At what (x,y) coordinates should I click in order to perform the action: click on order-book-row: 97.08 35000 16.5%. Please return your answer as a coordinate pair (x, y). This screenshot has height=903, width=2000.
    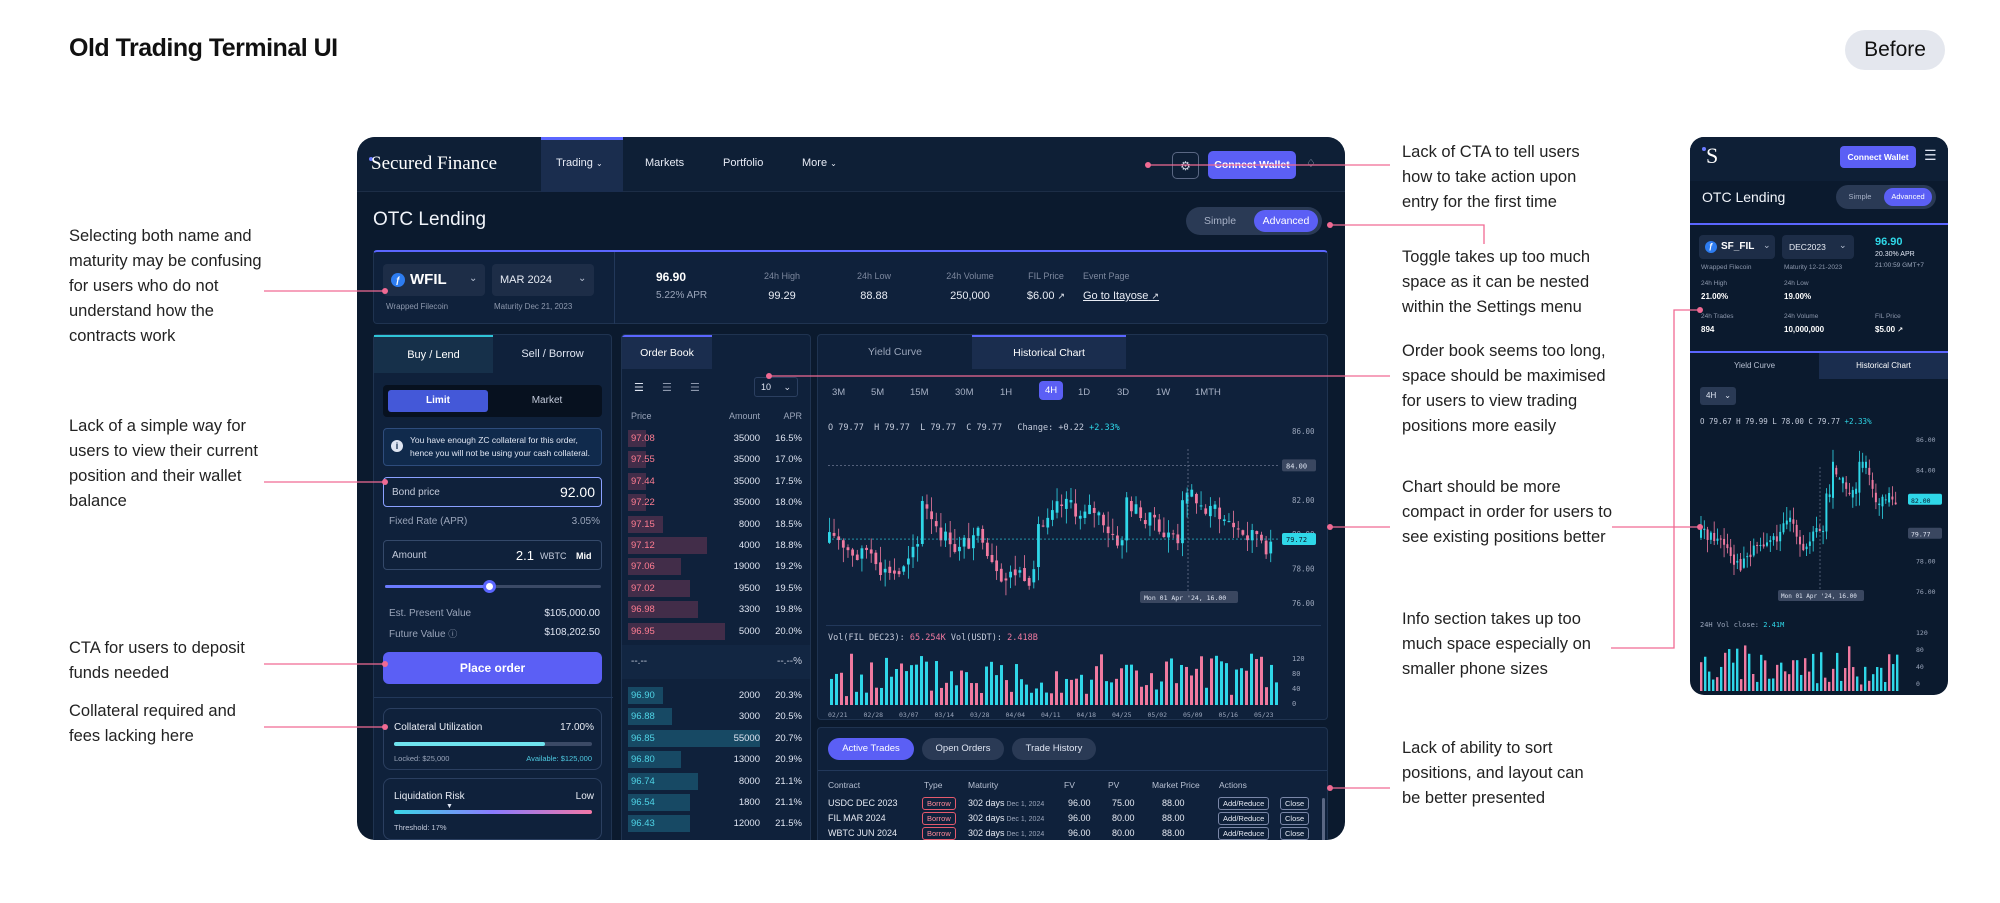
    Looking at the image, I should click on (716, 438).